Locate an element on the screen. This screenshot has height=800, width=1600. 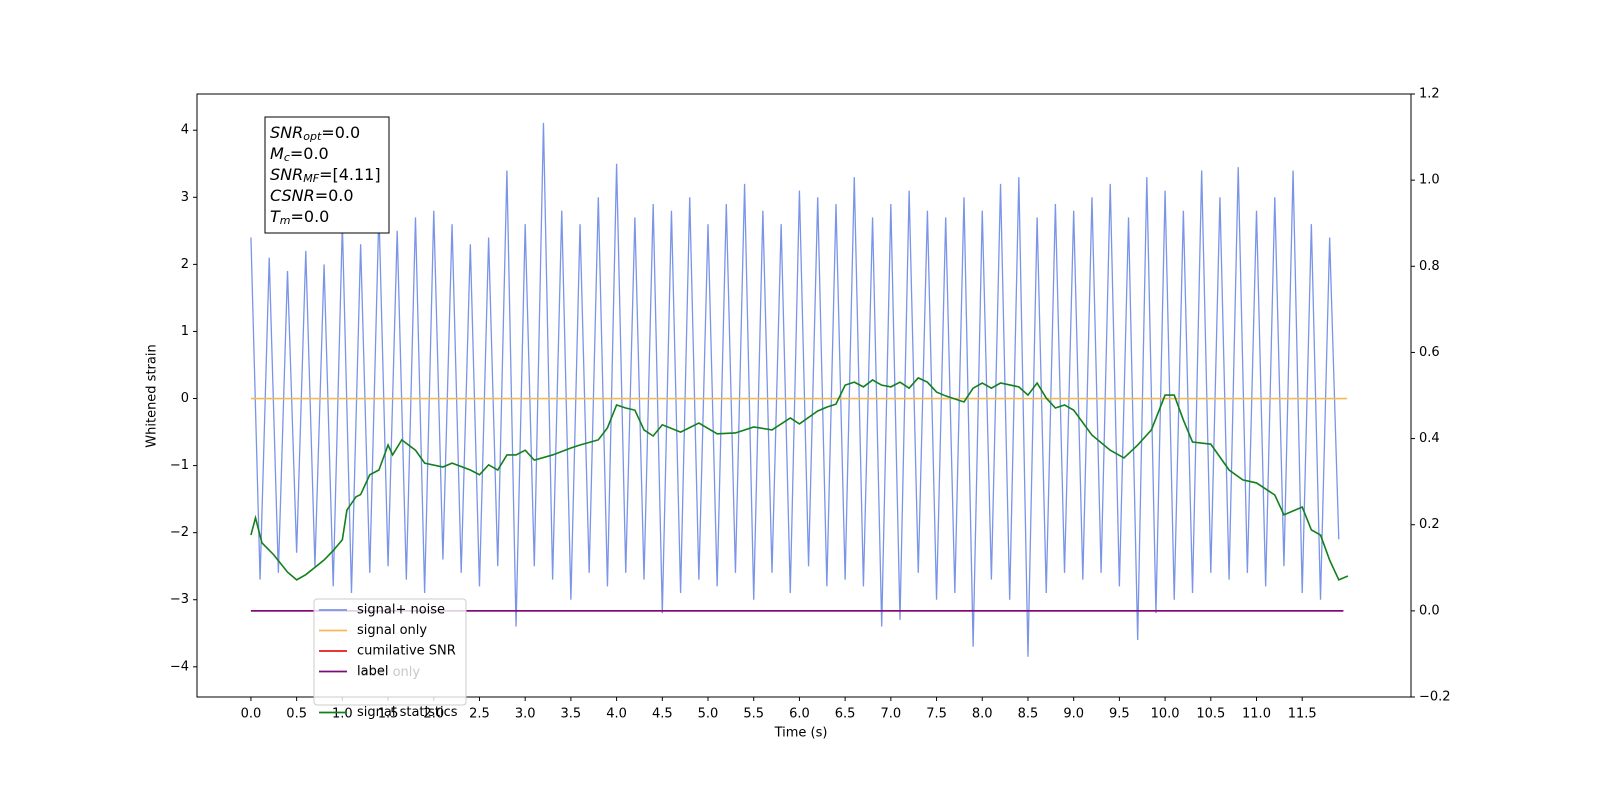
y-axis-label: Whitened strain is located at coordinates (152, 395).